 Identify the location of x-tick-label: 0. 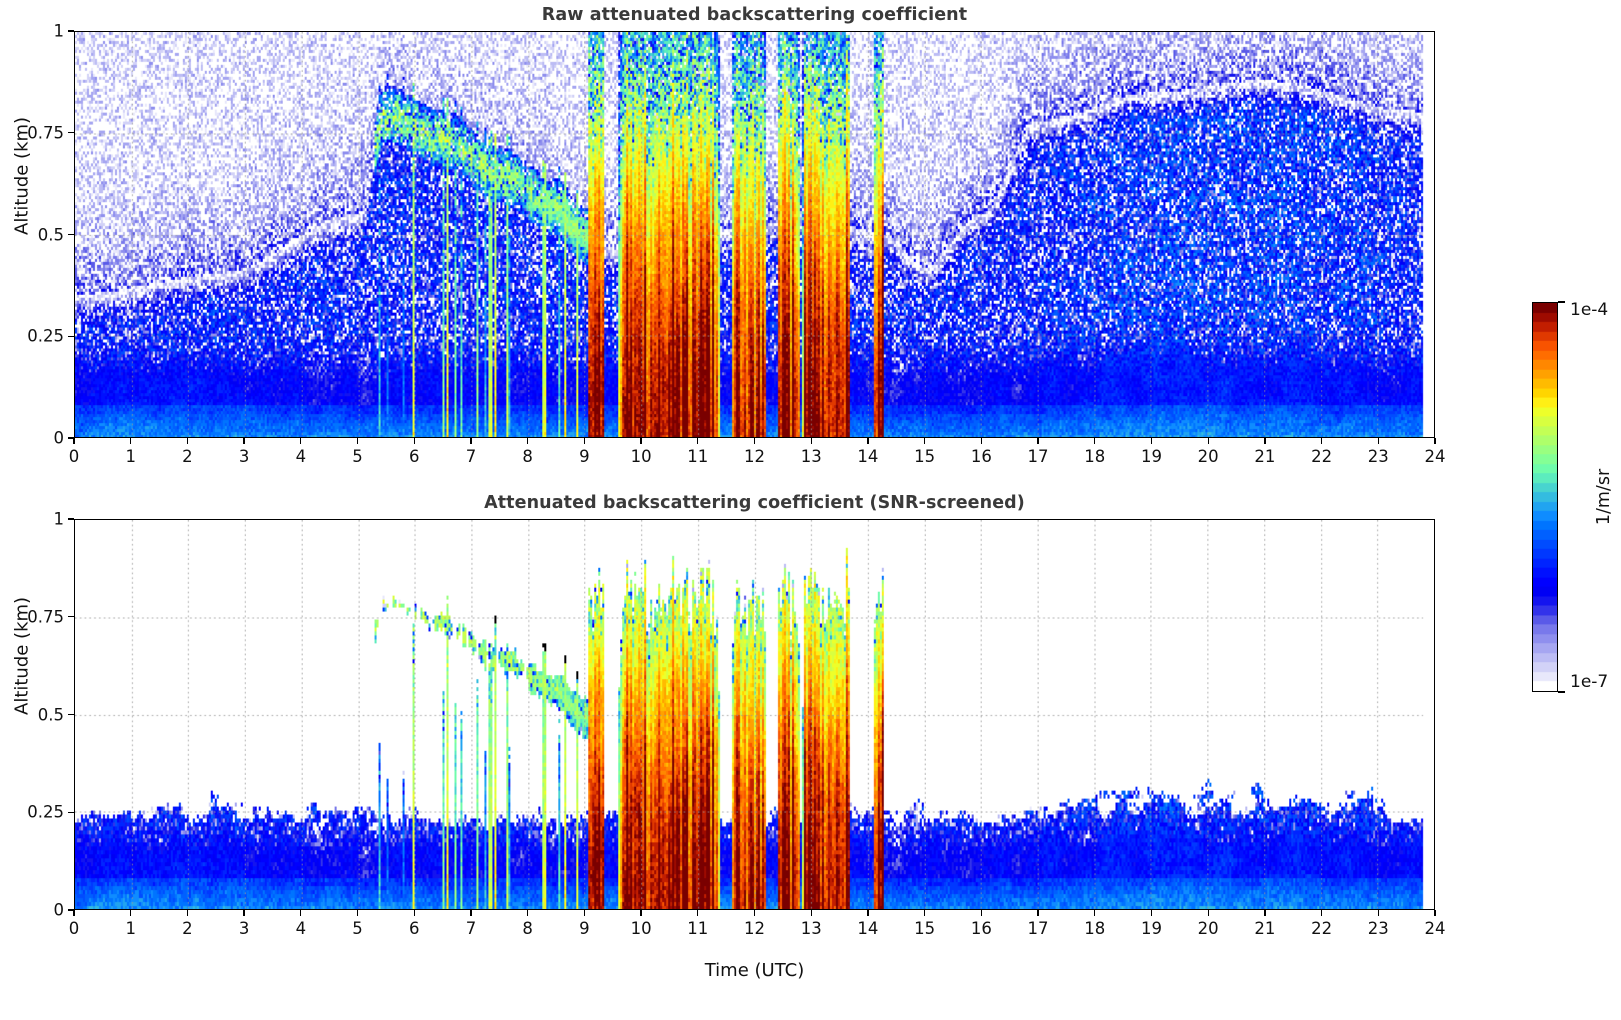
(74, 928).